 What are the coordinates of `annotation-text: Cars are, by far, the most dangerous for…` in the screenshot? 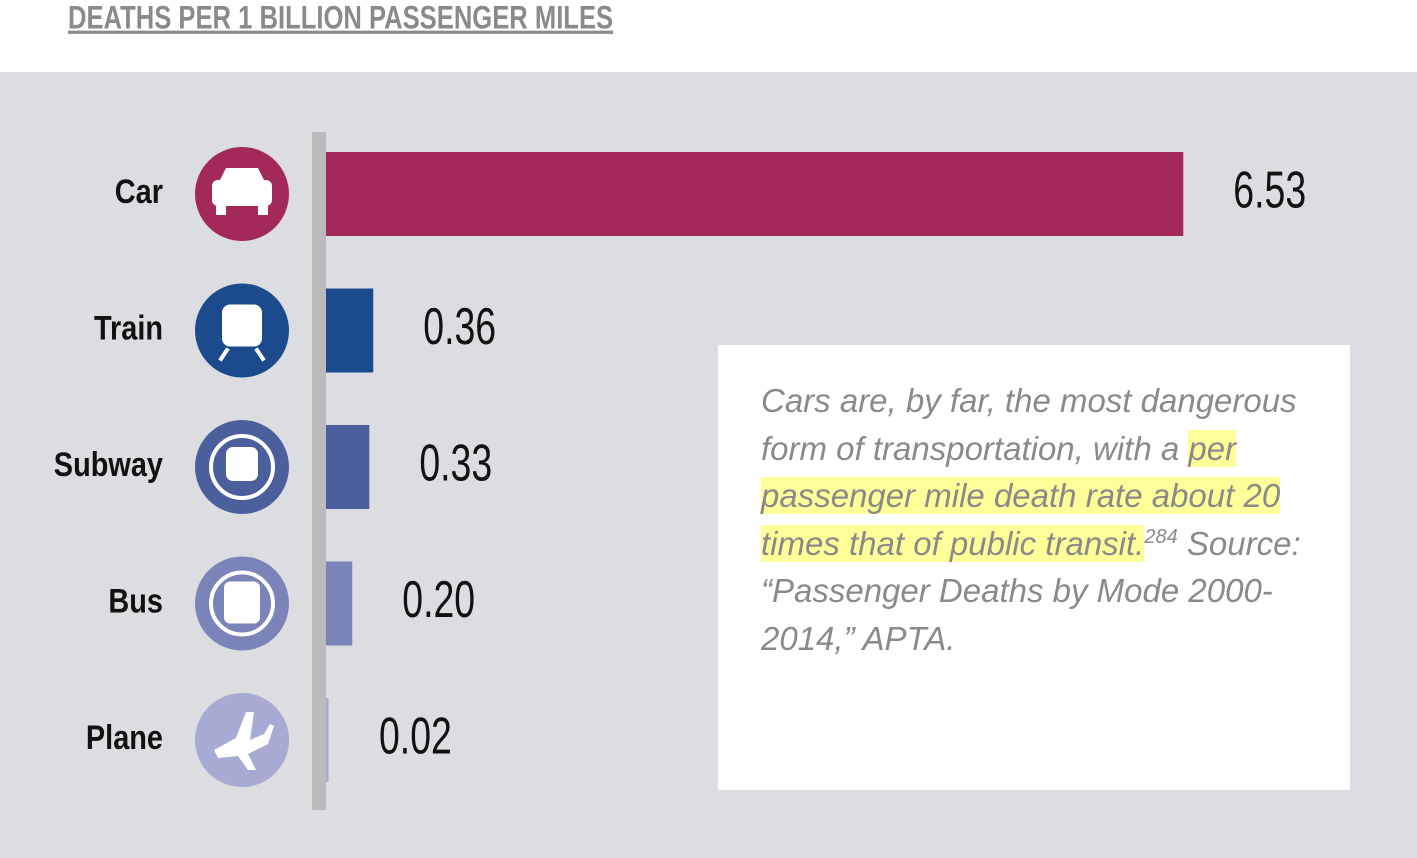 It's located at (1029, 424).